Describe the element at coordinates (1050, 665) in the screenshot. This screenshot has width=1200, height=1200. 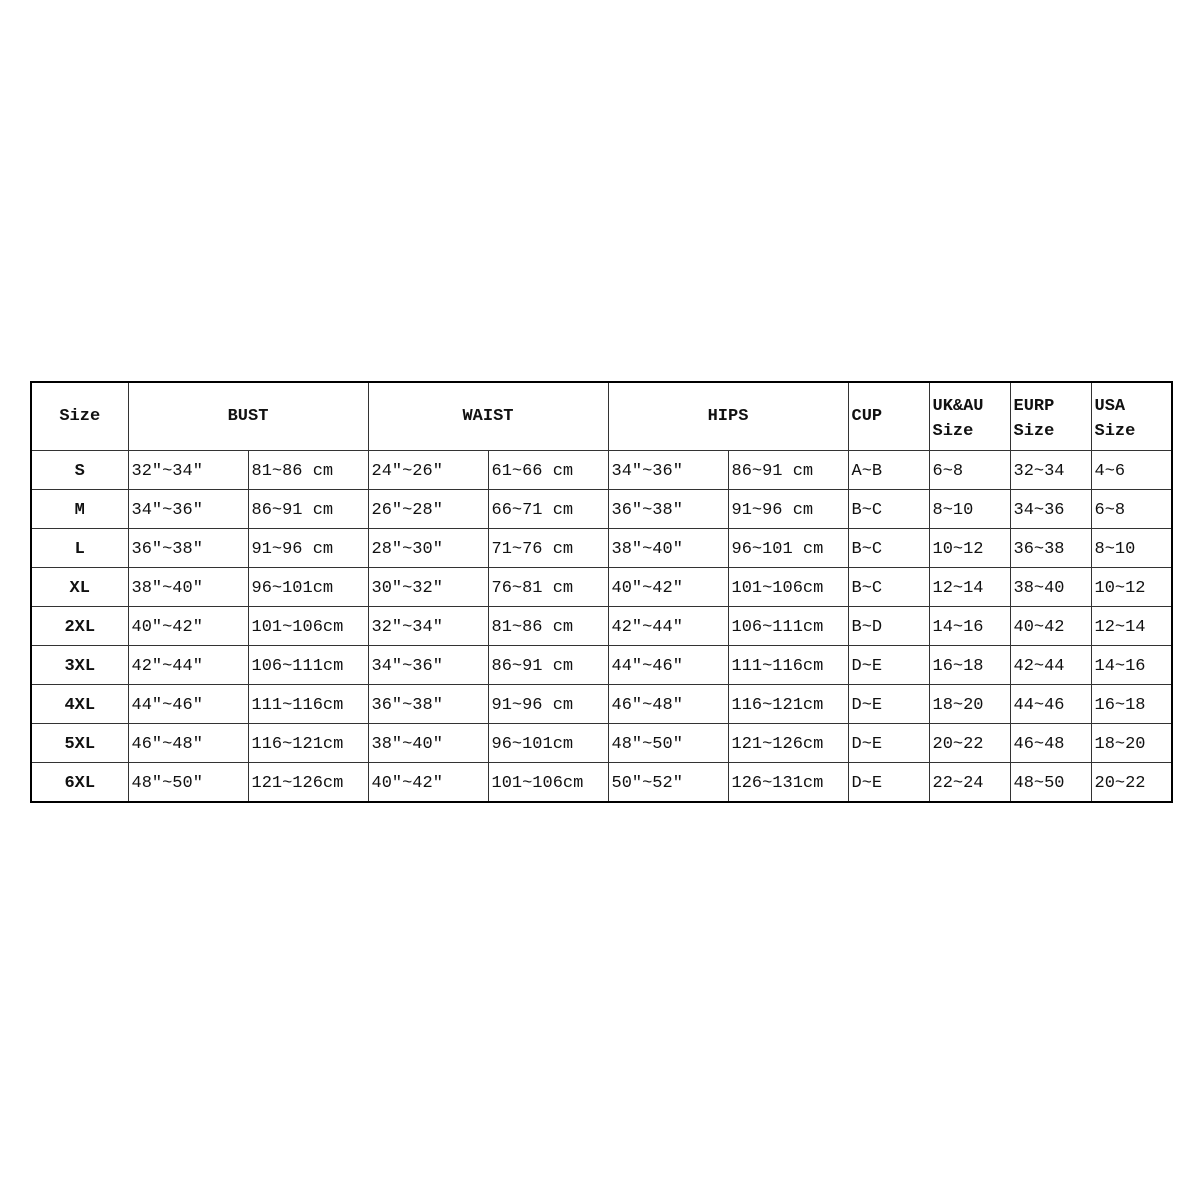
I see `cell-eurp: 42~44` at that location.